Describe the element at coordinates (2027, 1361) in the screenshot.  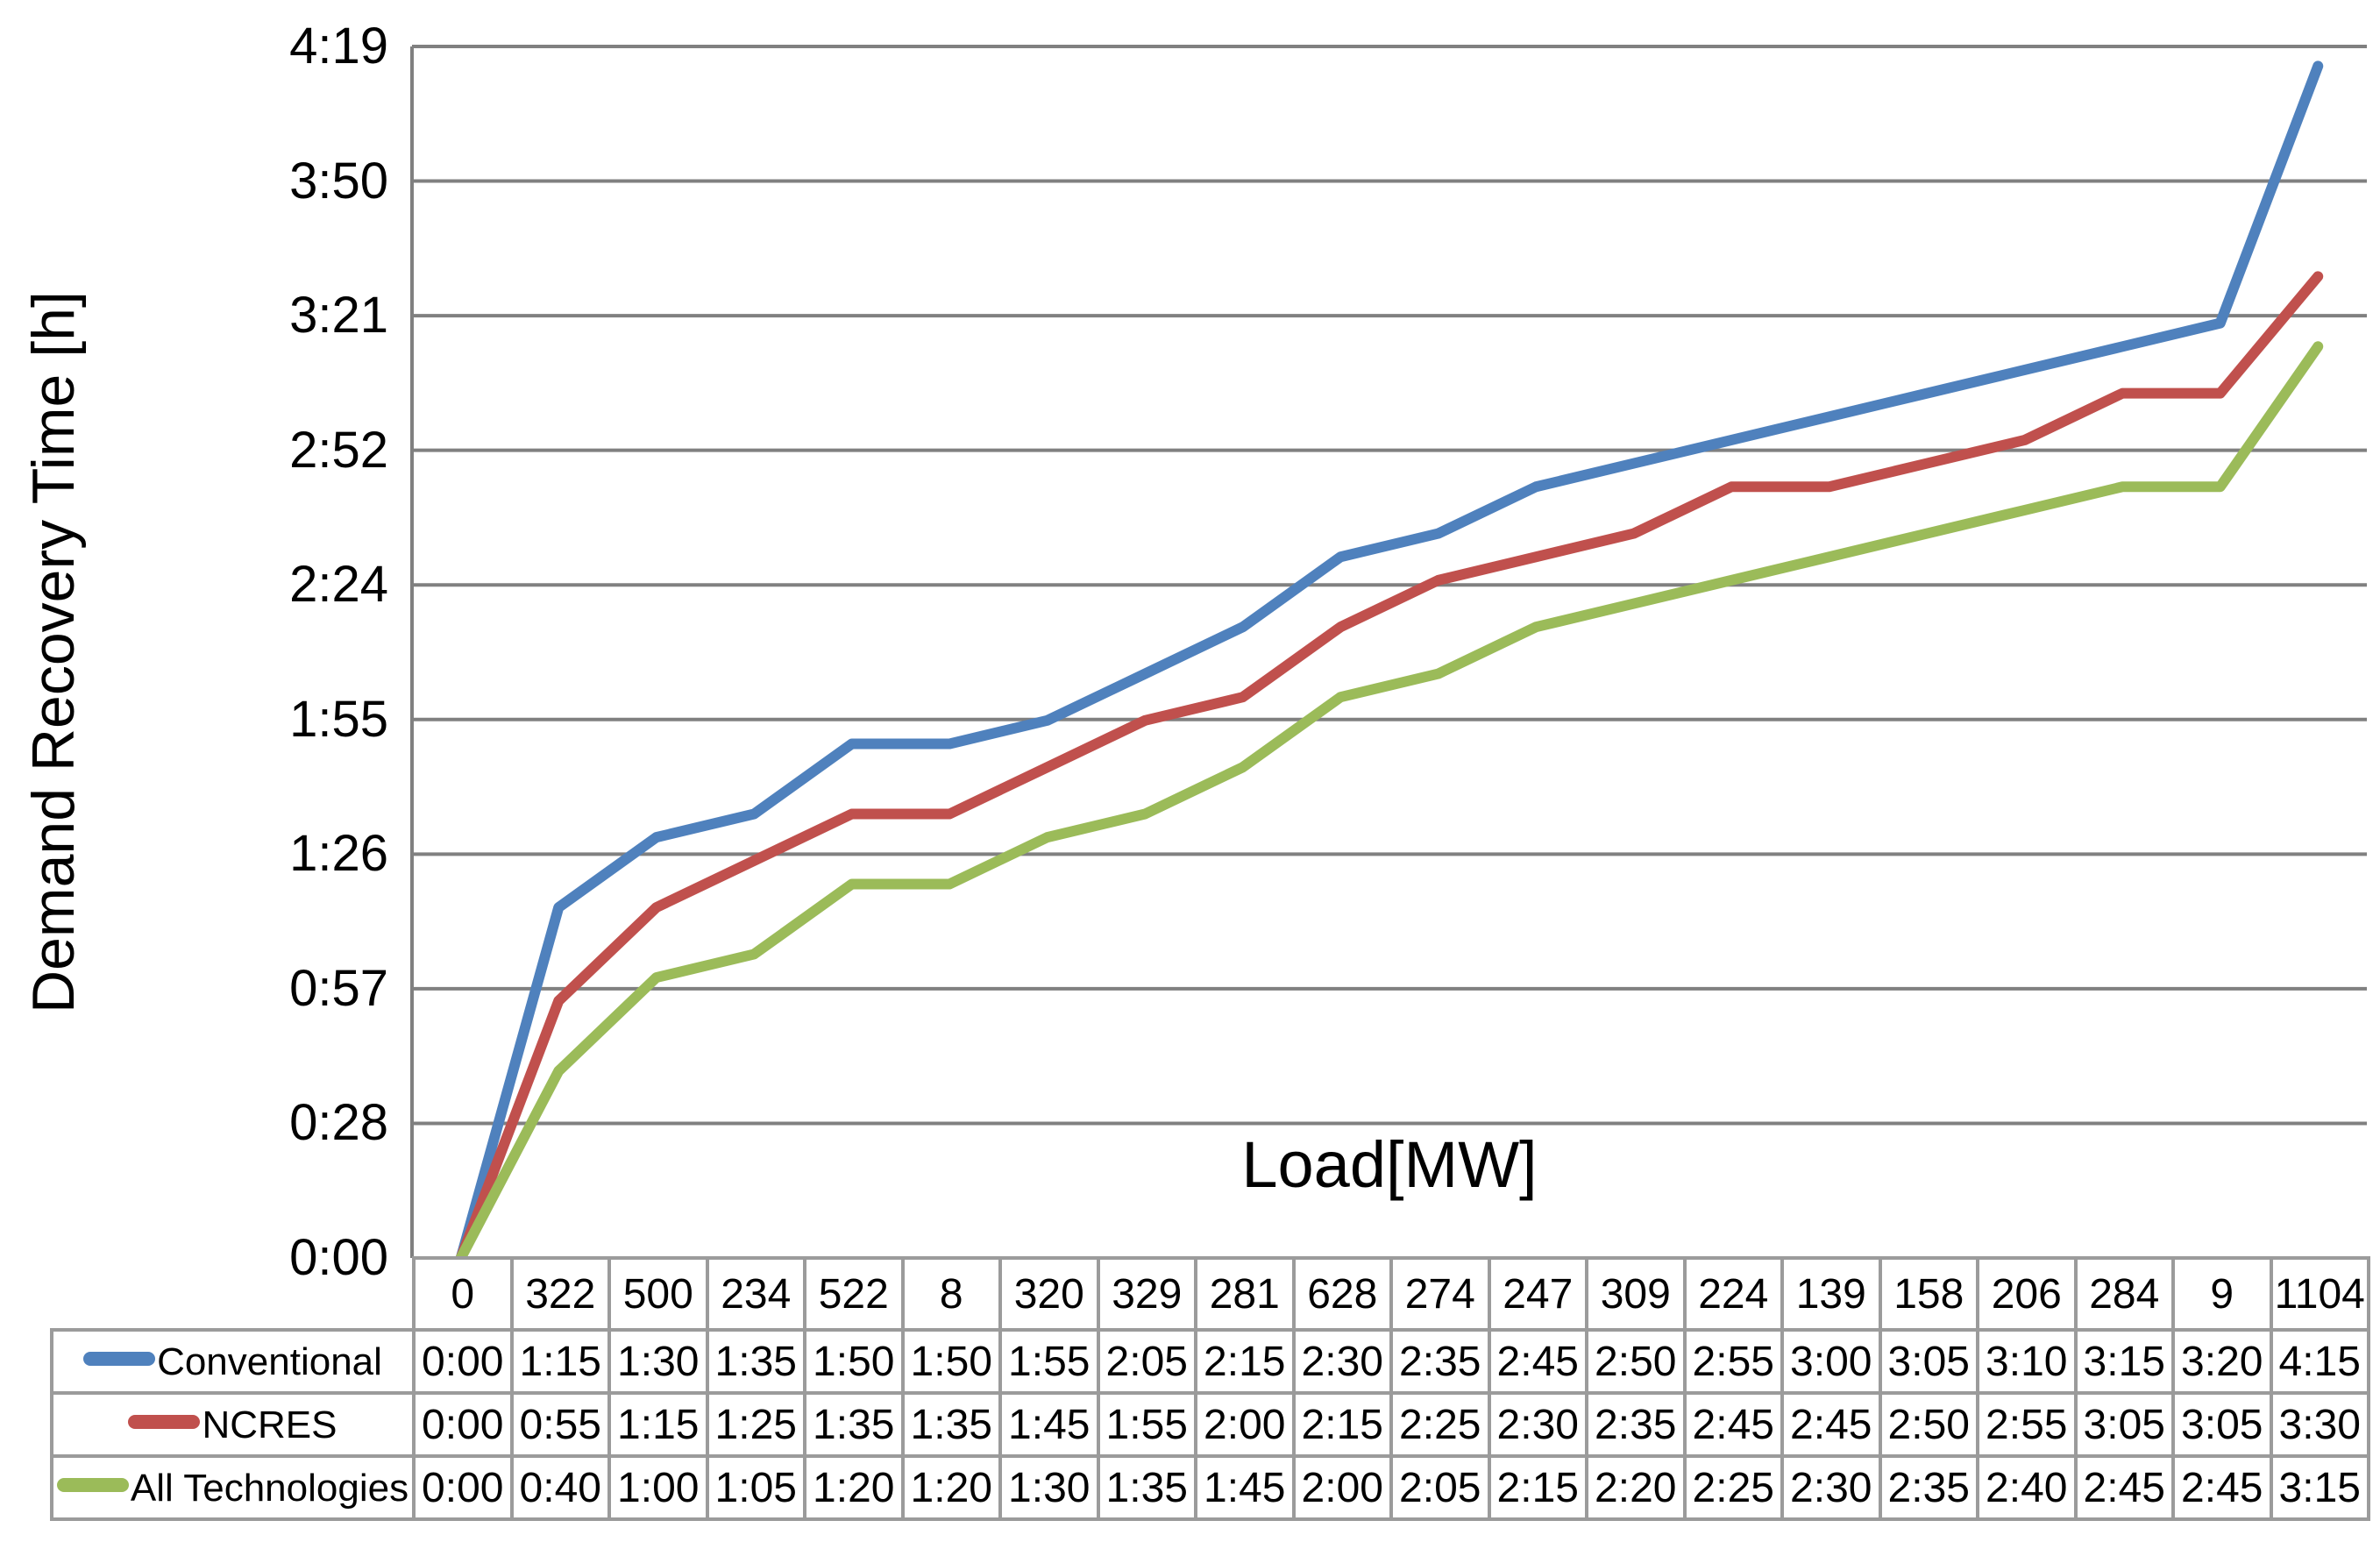
I see `value-cell: 3:10` at that location.